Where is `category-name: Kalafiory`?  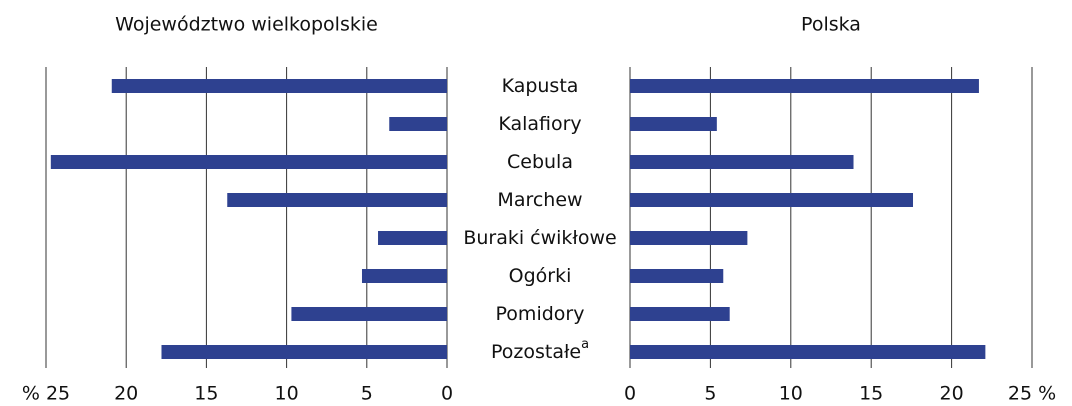
category-name: Kalafiory is located at coordinates (539, 124).